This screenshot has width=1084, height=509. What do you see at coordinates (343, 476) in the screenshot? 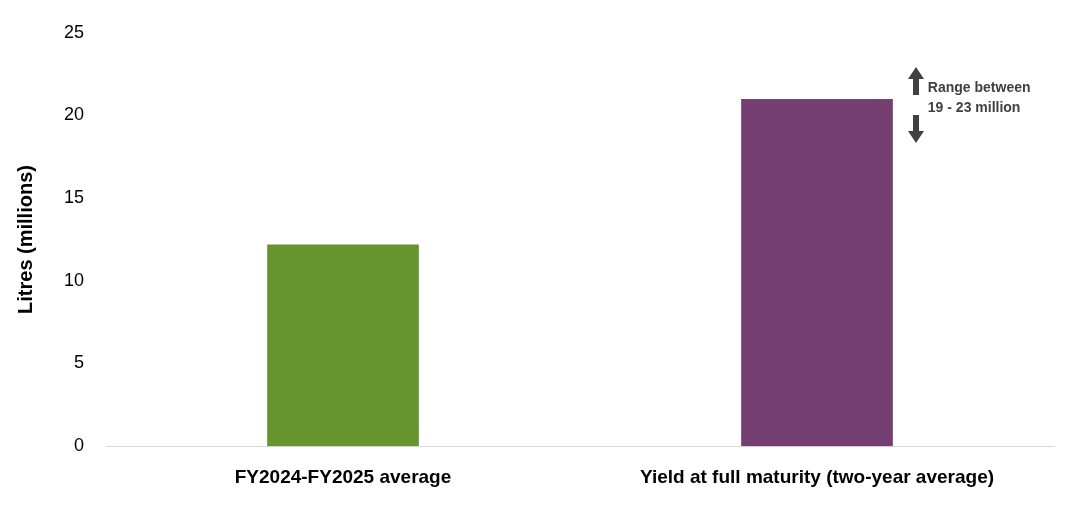
I see `x-tick-label: FY2024-FY2025 average` at bounding box center [343, 476].